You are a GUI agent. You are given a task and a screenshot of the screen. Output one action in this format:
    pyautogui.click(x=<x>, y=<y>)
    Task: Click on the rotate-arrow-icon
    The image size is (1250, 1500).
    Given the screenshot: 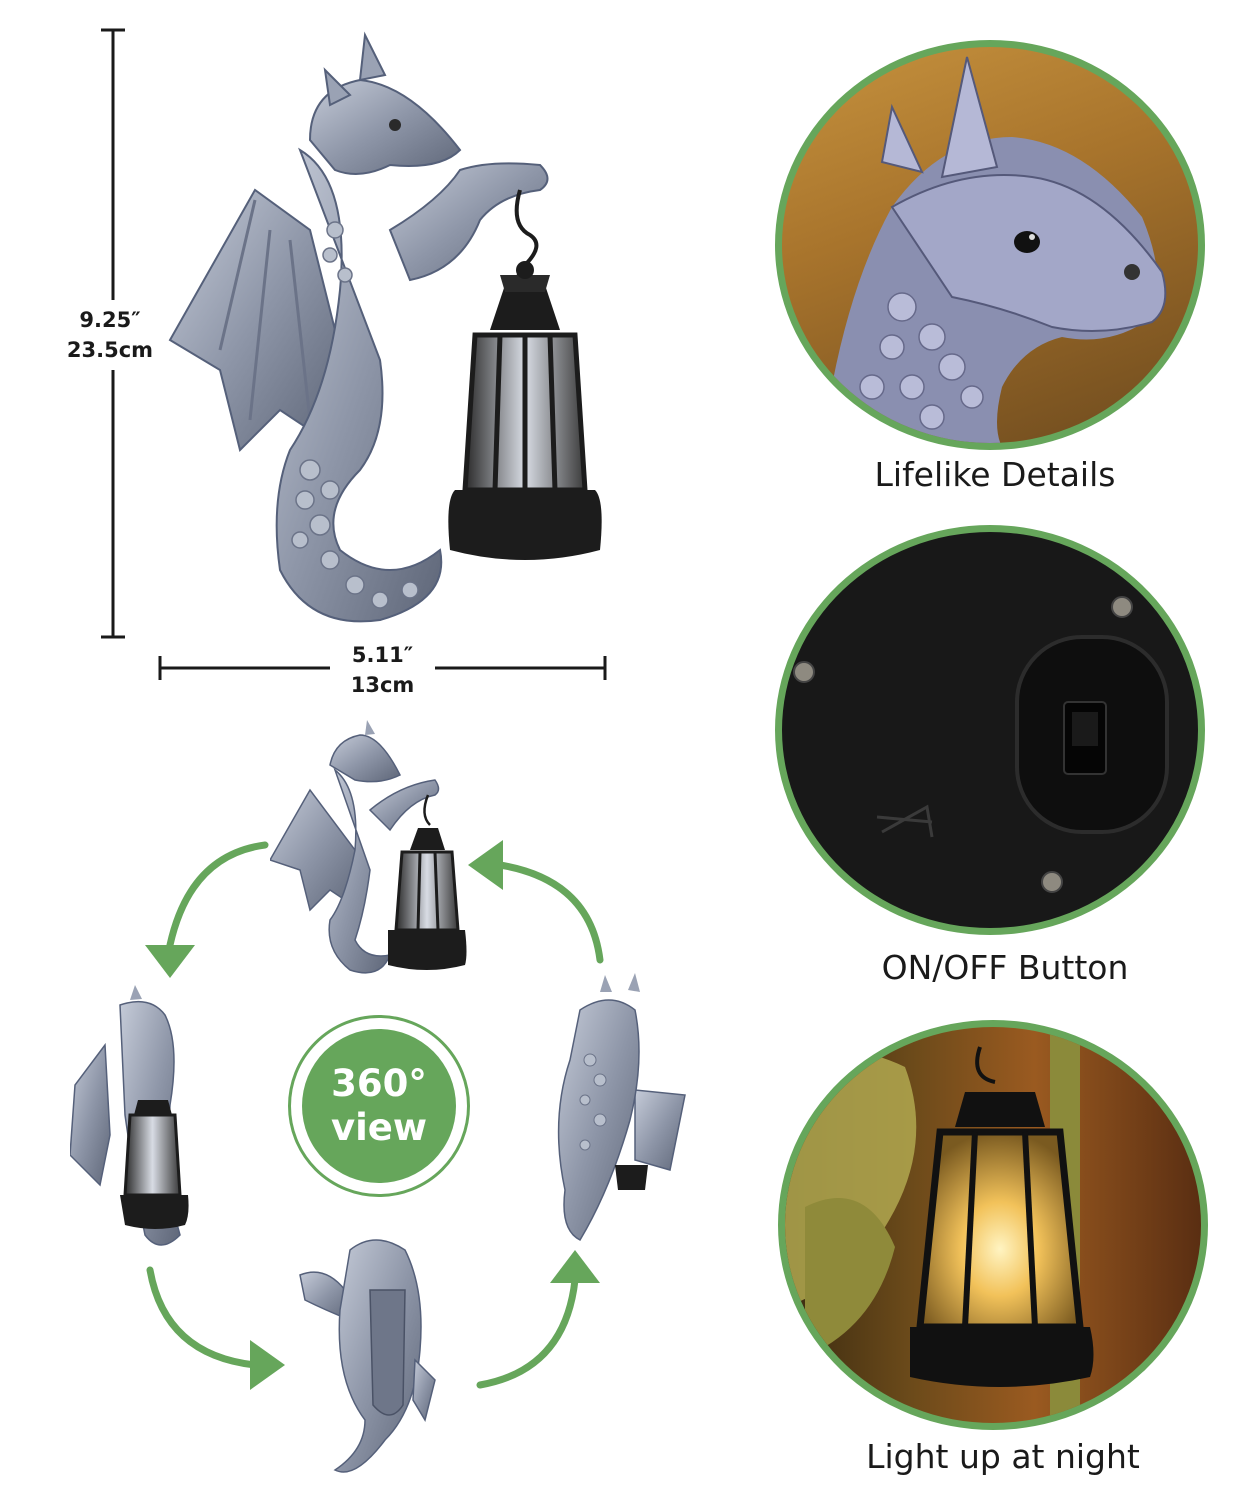 What is the action you would take?
    pyautogui.click(x=374, y=1115)
    